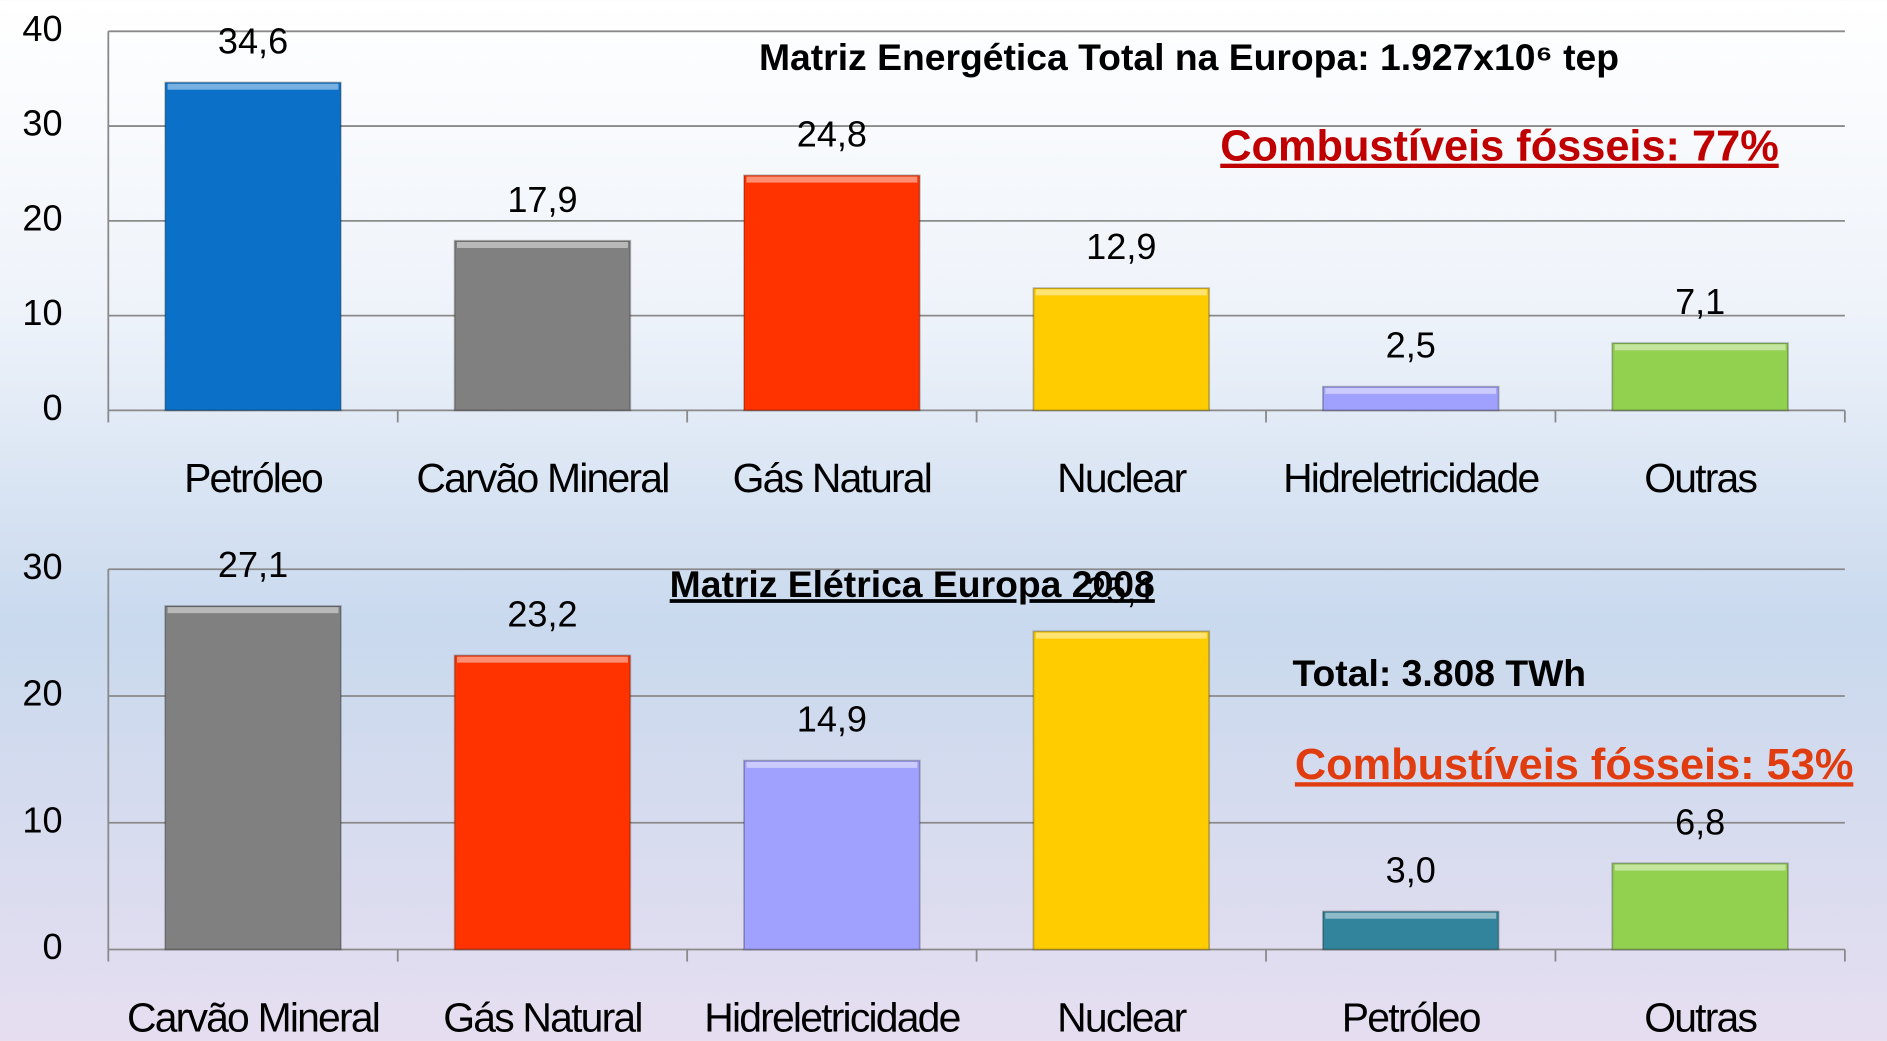 This screenshot has height=1041, width=1887. What do you see at coordinates (1700, 301) in the screenshot?
I see `value-label: 7,1` at bounding box center [1700, 301].